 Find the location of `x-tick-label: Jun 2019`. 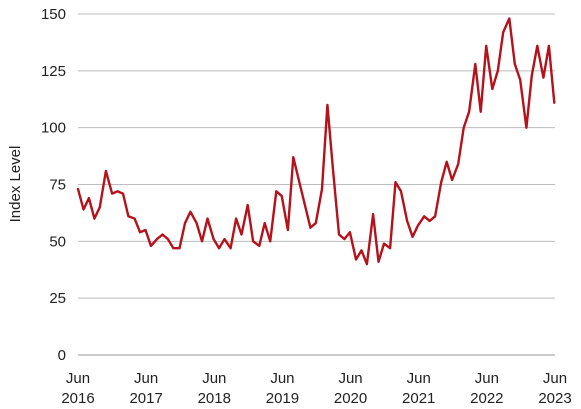

x-tick-label: Jun 2019 is located at coordinates (282, 388).